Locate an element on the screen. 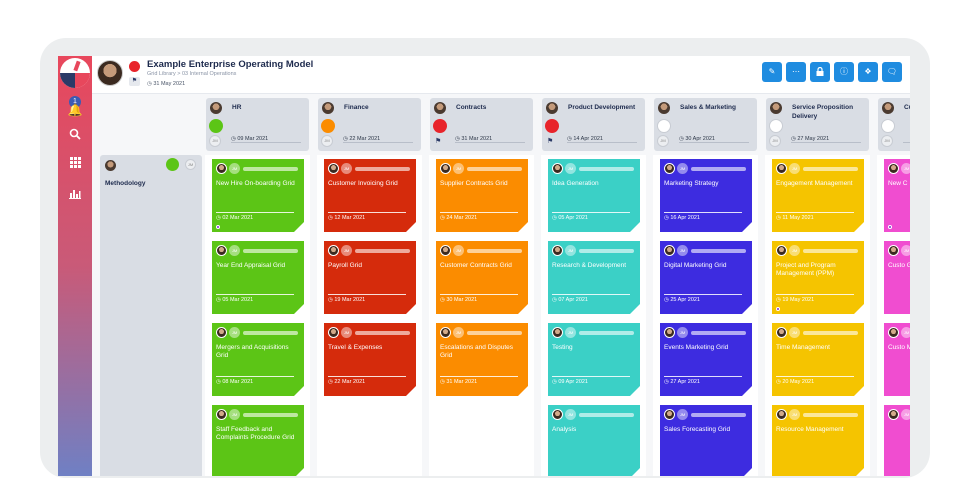 The height and width of the screenshot is (478, 968). column-status-dot is located at coordinates (888, 126).